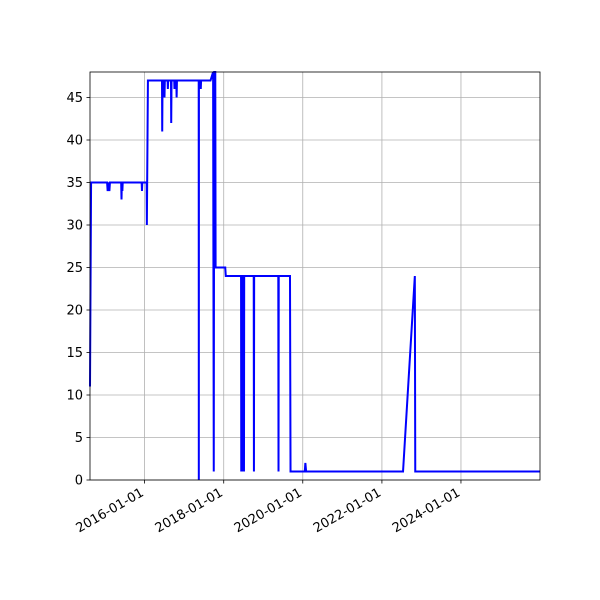 The height and width of the screenshot is (600, 600). Describe the element at coordinates (74, 226) in the screenshot. I see `y-tick-label: 30` at that location.